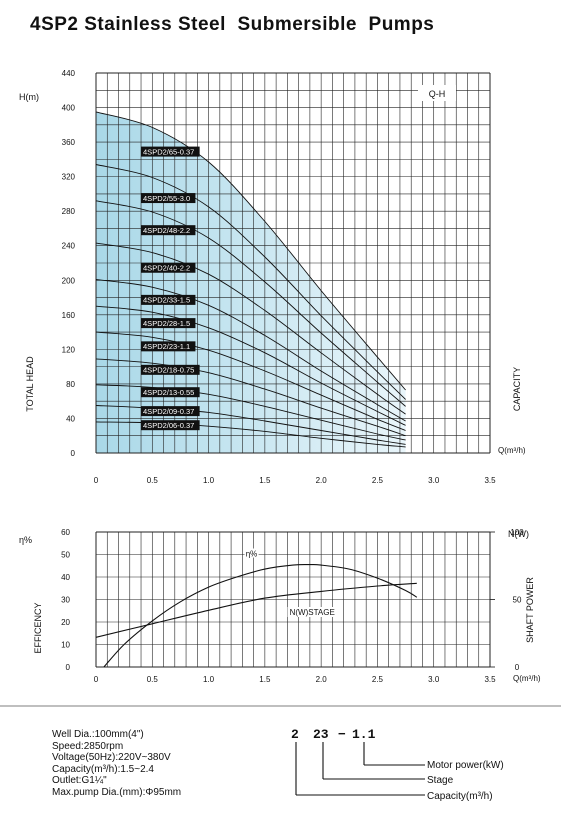 Image resolution: width=561 pixels, height=830 pixels. What do you see at coordinates (440, 780) in the screenshot?
I see `legend-stage: Stage` at bounding box center [440, 780].